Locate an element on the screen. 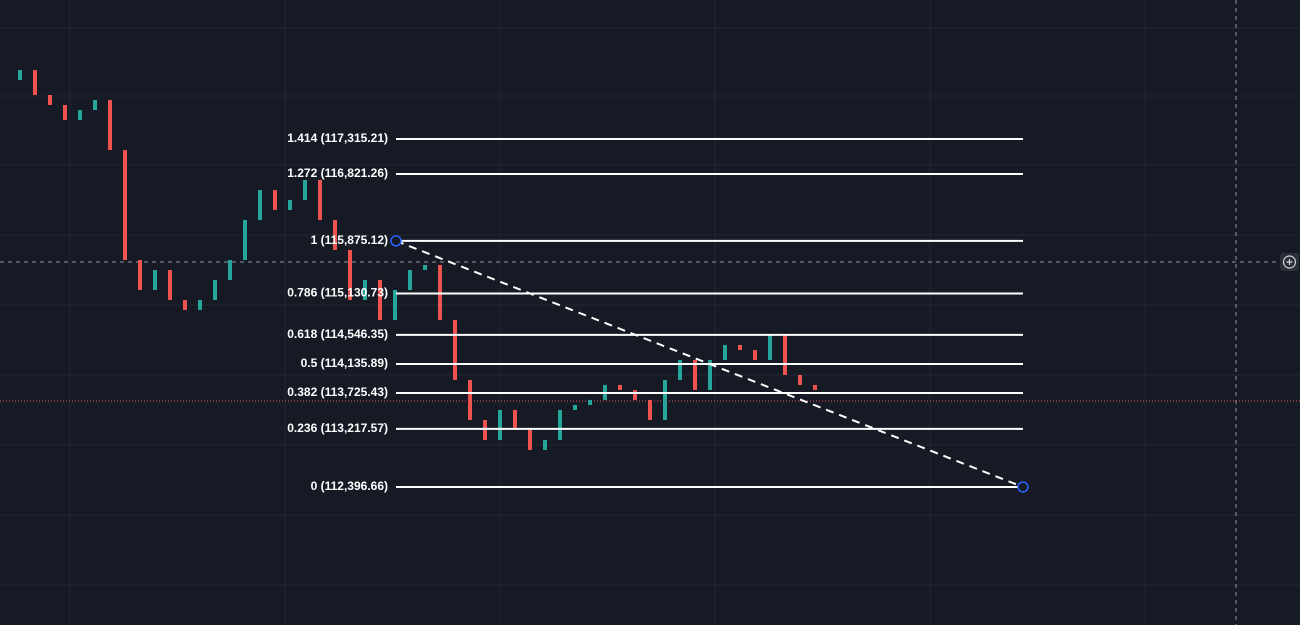  add-icon-plus is located at coordinates (1289, 262).